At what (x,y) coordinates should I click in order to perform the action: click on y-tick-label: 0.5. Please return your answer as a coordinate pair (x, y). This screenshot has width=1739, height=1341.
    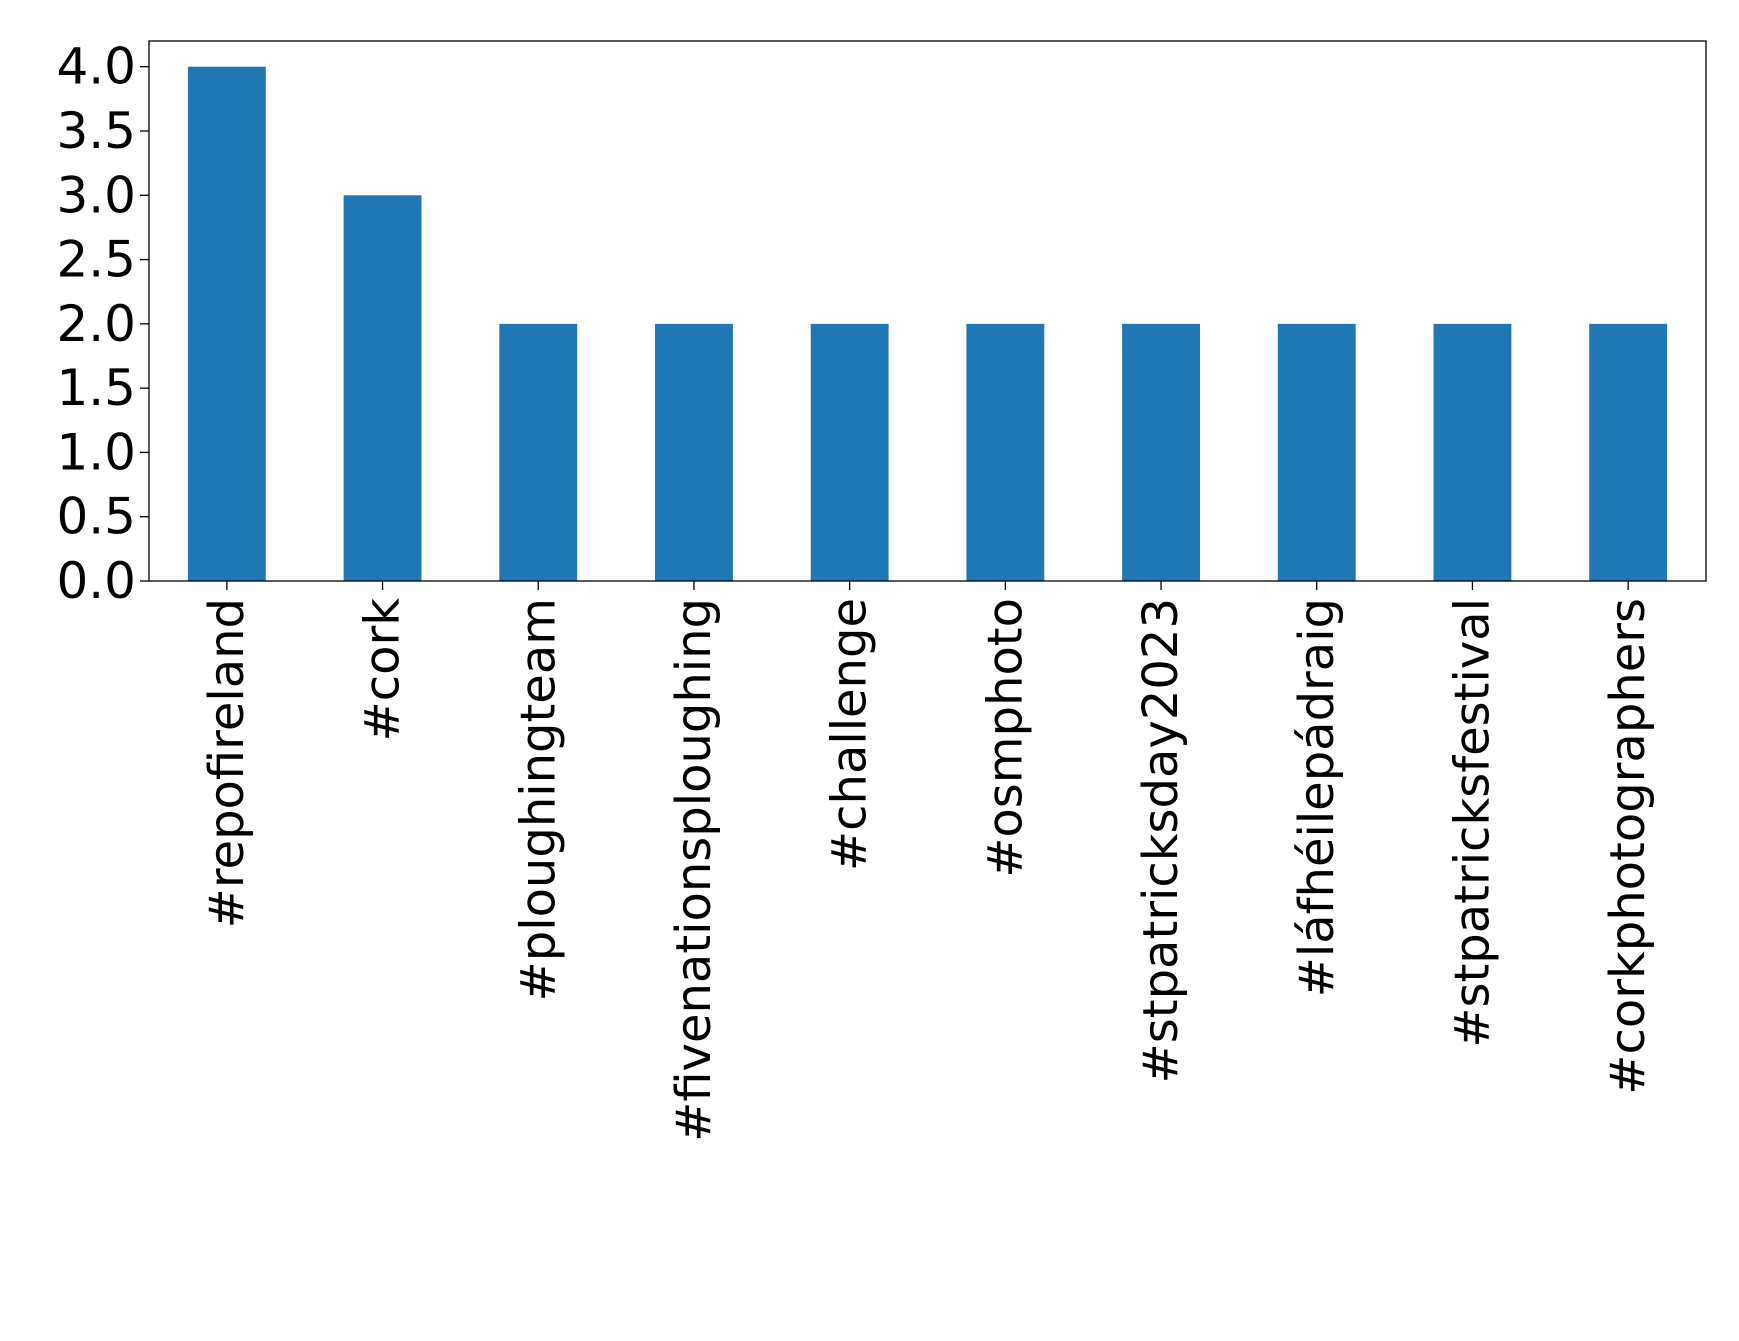
    Looking at the image, I should click on (96, 517).